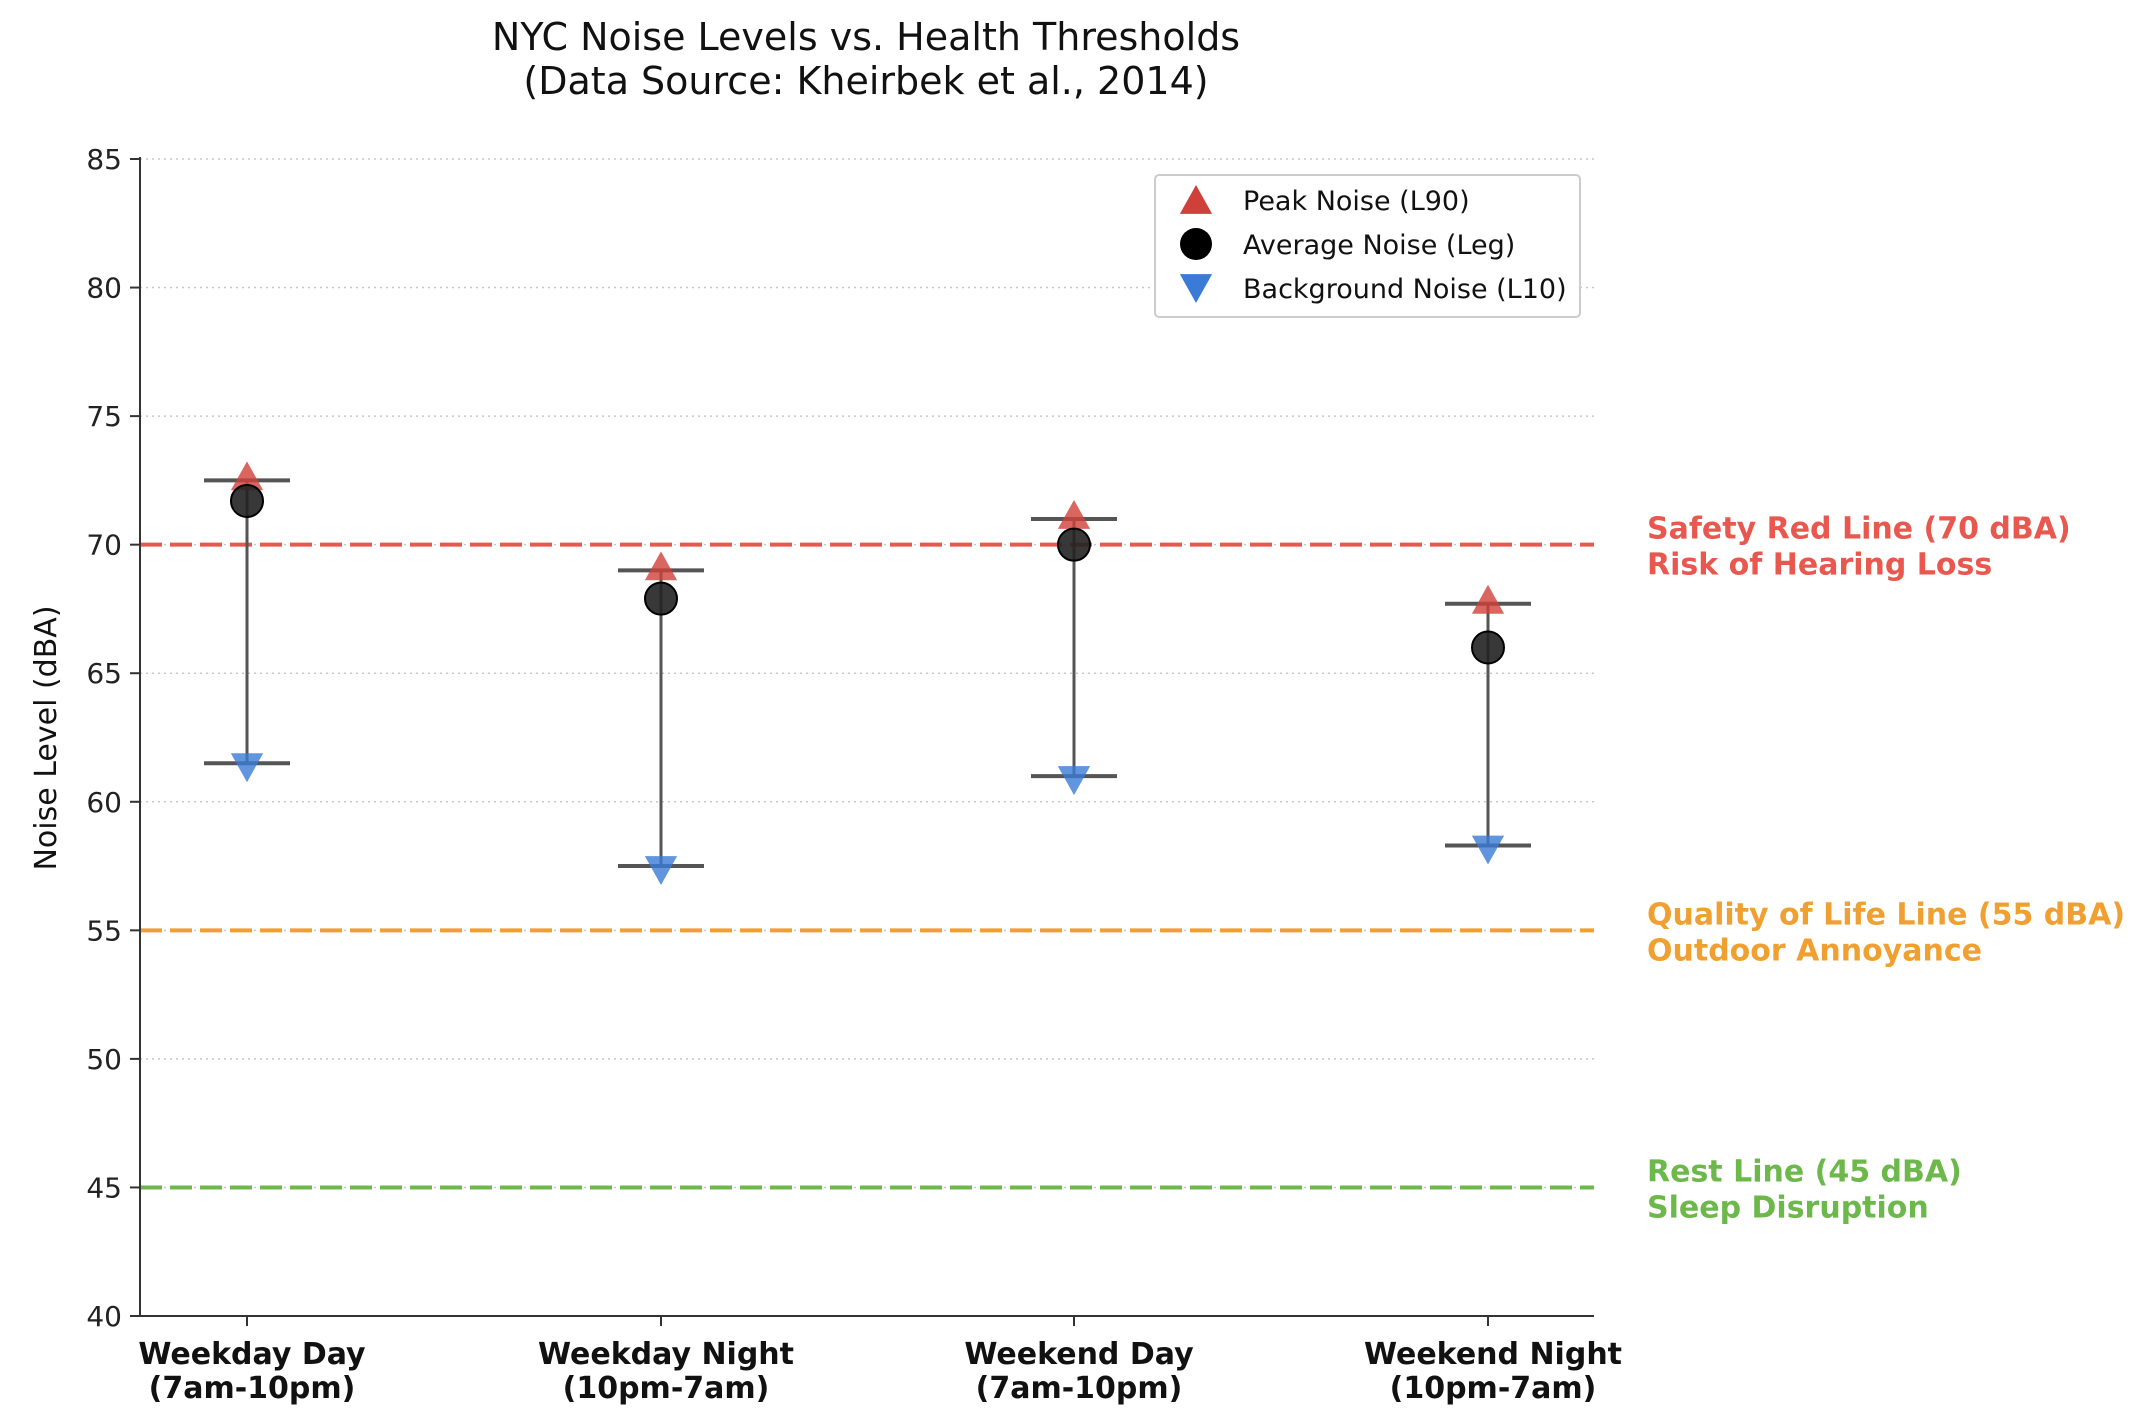  Describe the element at coordinates (104, 545) in the screenshot. I see `y-tick-label: 70` at that location.